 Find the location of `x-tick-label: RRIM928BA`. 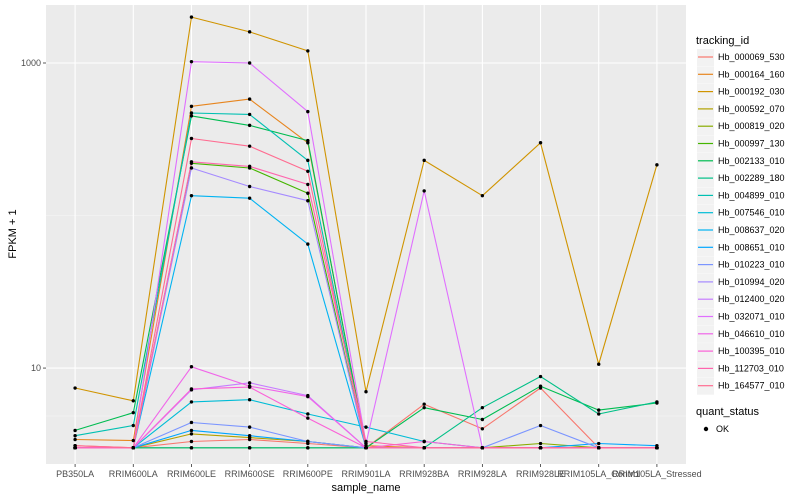

x-tick-label: RRIM928BA is located at coordinates (424, 474).